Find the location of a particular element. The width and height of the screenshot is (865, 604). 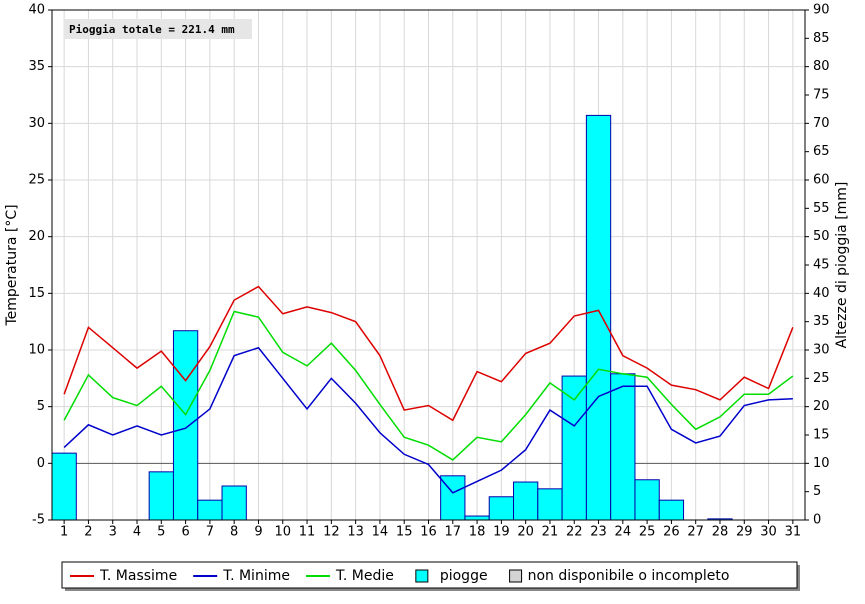

x-tick-label: 17 is located at coordinates (453, 532).